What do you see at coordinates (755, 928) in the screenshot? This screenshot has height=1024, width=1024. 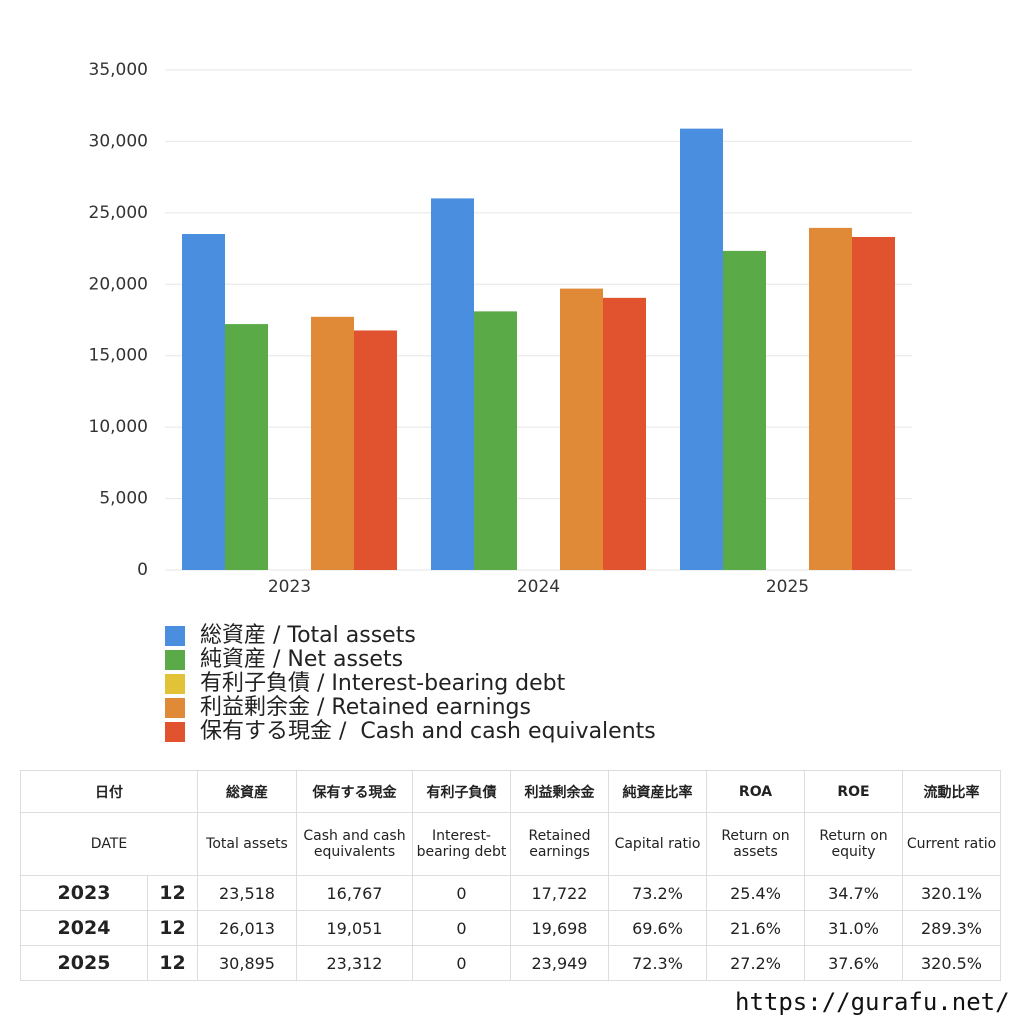 I see `table-cell: 21.6%` at bounding box center [755, 928].